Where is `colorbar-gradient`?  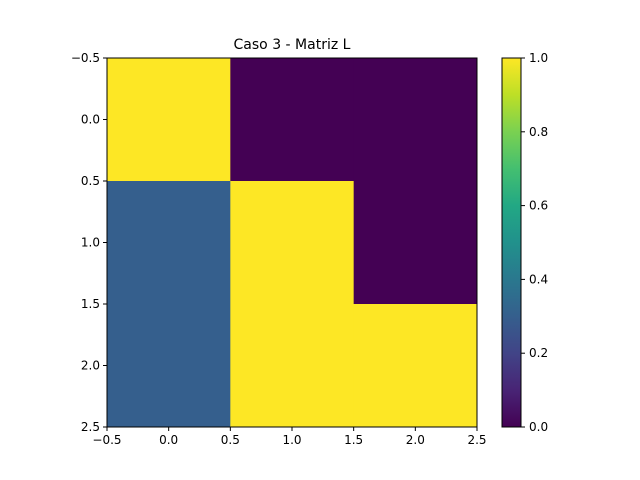 colorbar-gradient is located at coordinates (511, 242).